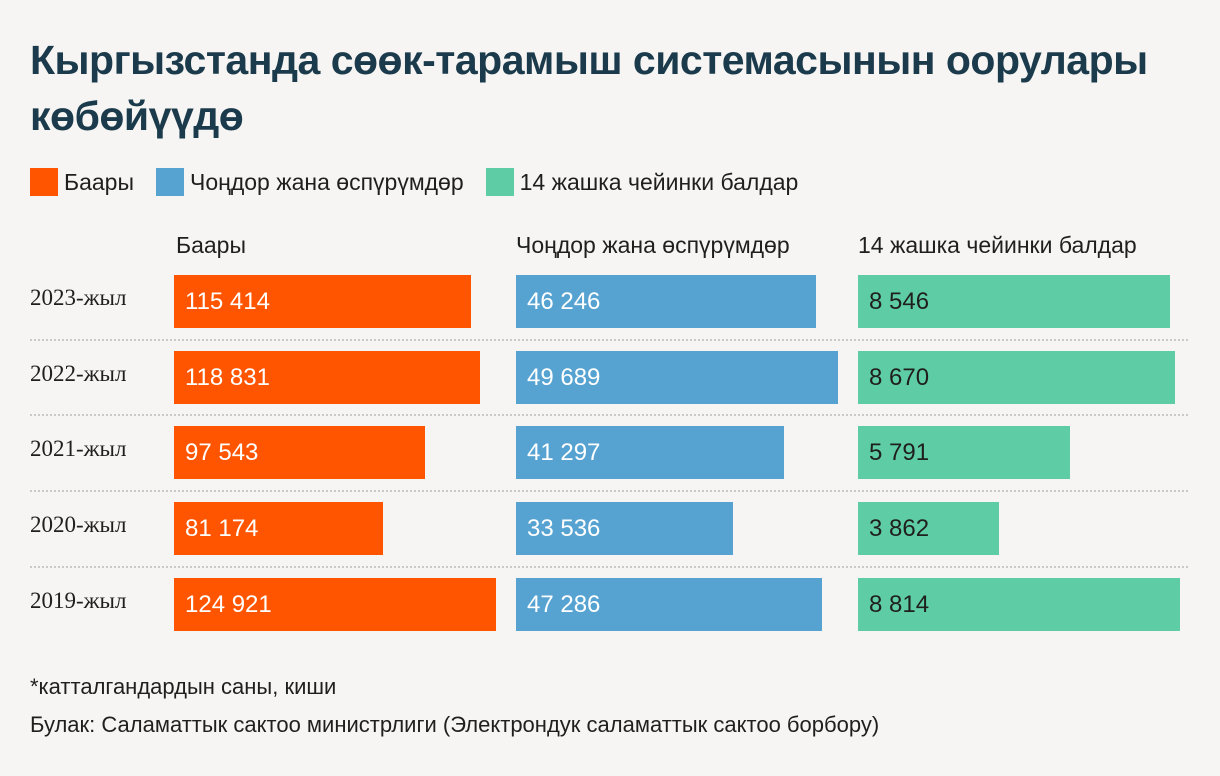 The width and height of the screenshot is (1220, 776). I want to click on year-label: 2019-жыл, so click(78, 600).